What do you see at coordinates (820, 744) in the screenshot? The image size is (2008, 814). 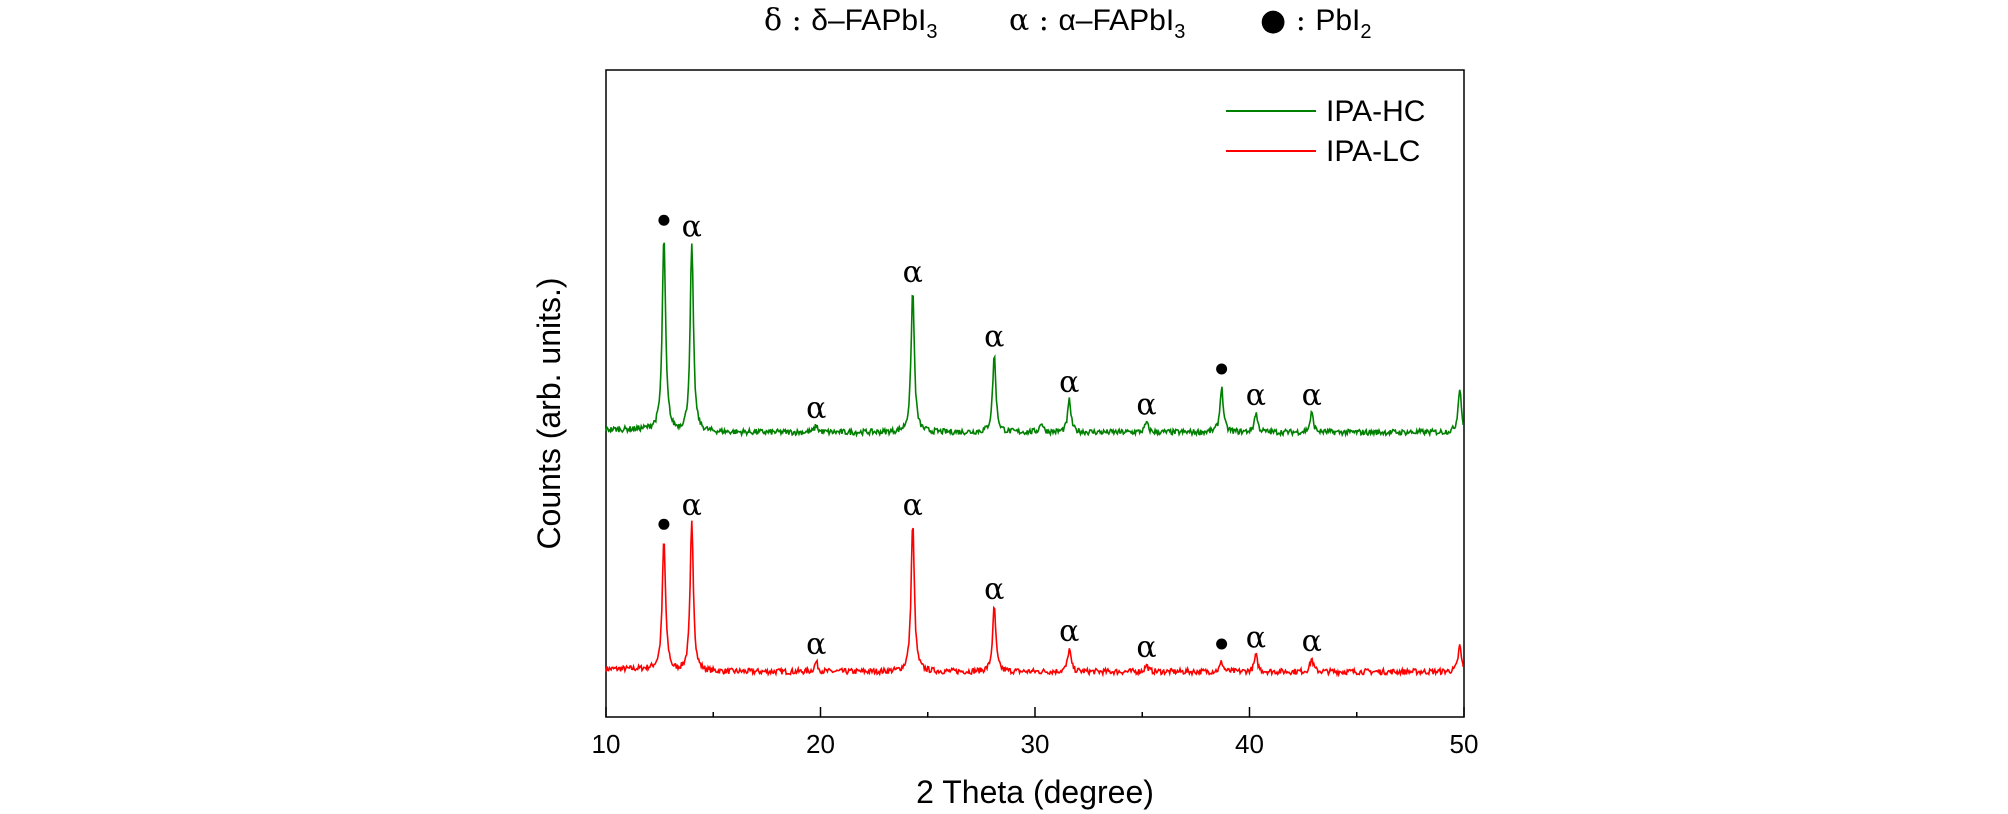 I see `x-tick-label: 20` at bounding box center [820, 744].